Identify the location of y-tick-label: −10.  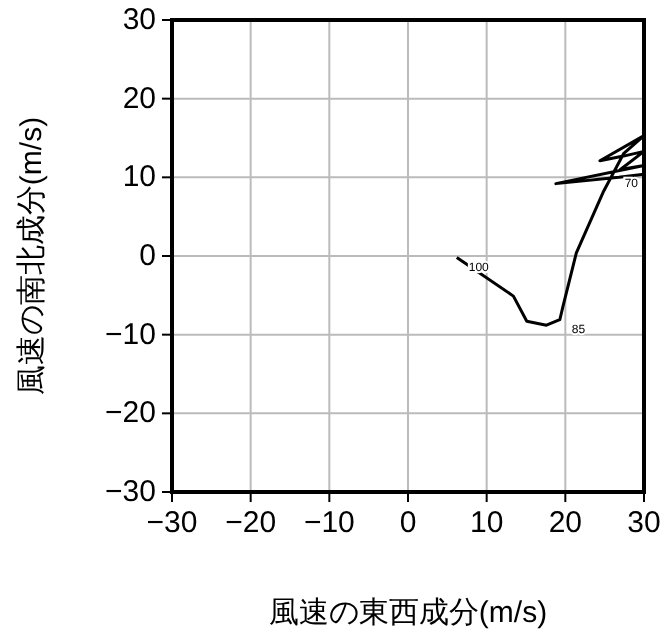
(130, 334).